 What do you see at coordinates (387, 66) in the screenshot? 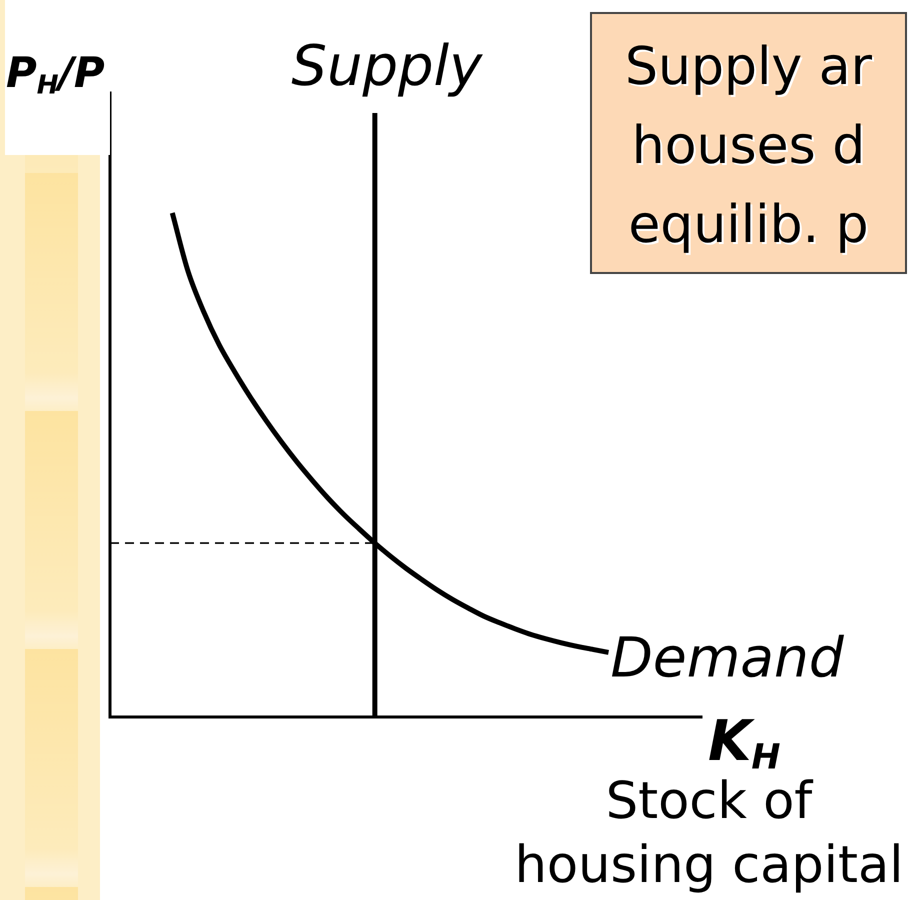
I see `text: Supply` at bounding box center [387, 66].